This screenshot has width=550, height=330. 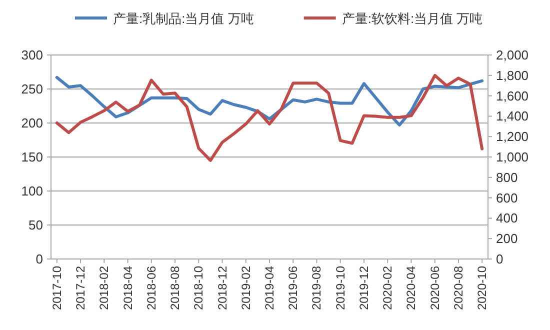 I want to click on y2-tick-label: 0, so click(x=500, y=259).